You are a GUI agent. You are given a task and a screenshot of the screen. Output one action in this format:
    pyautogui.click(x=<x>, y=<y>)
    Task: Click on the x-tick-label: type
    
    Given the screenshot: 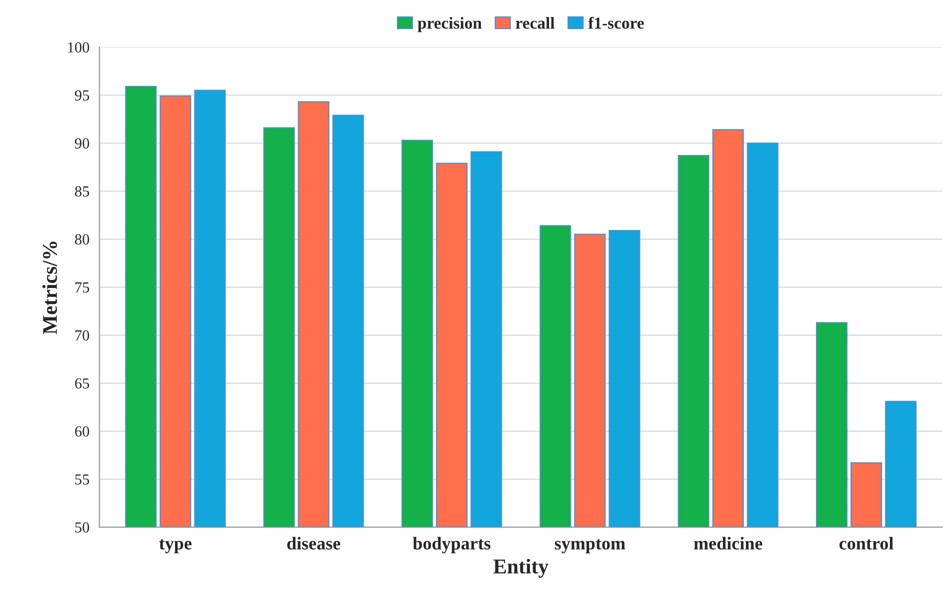 What is the action you would take?
    pyautogui.click(x=175, y=546)
    